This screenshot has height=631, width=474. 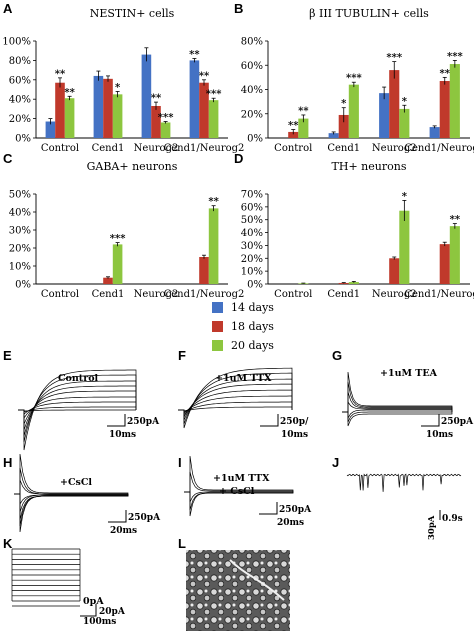 What do you see at coordinates (337, 355) in the screenshot?
I see `panel-letter-g: G` at bounding box center [337, 355].